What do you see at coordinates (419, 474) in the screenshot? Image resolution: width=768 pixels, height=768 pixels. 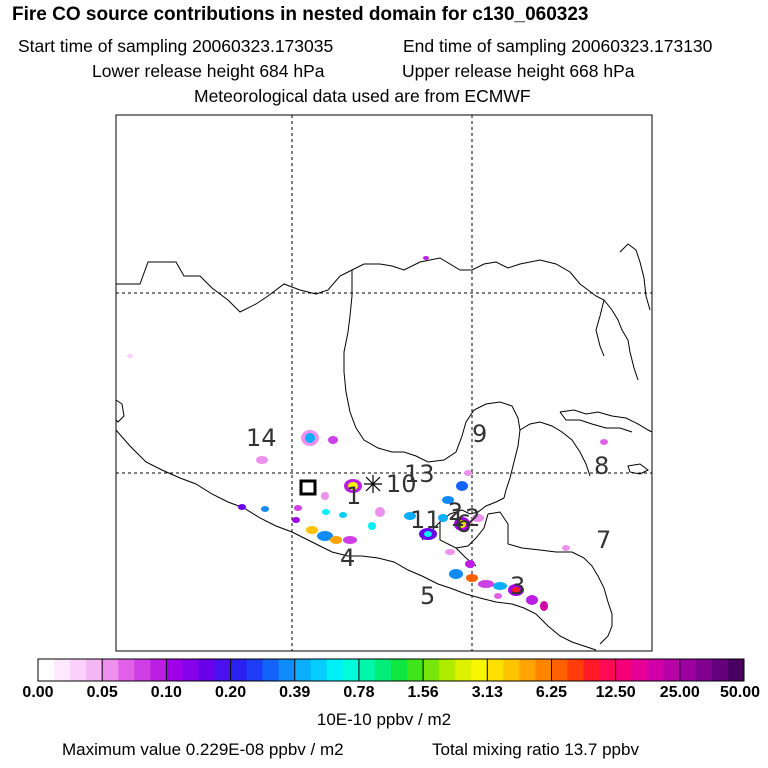 I see `source-label-13: 13` at bounding box center [419, 474].